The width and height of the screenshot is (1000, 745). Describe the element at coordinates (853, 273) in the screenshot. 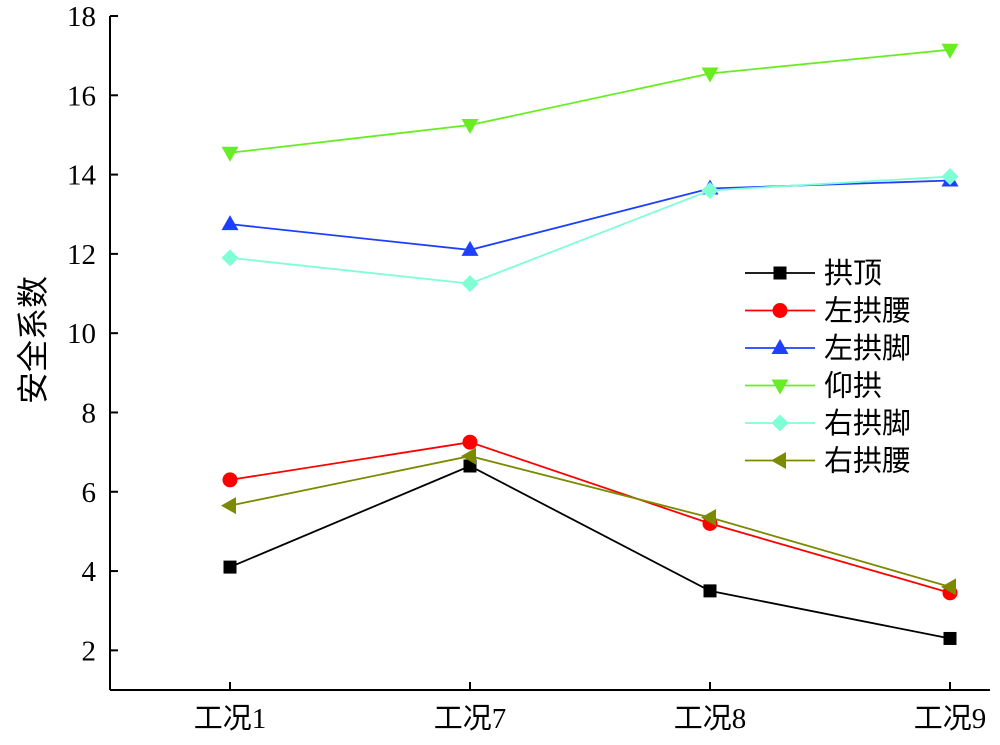

I see `legend-label: 拱顶` at that location.